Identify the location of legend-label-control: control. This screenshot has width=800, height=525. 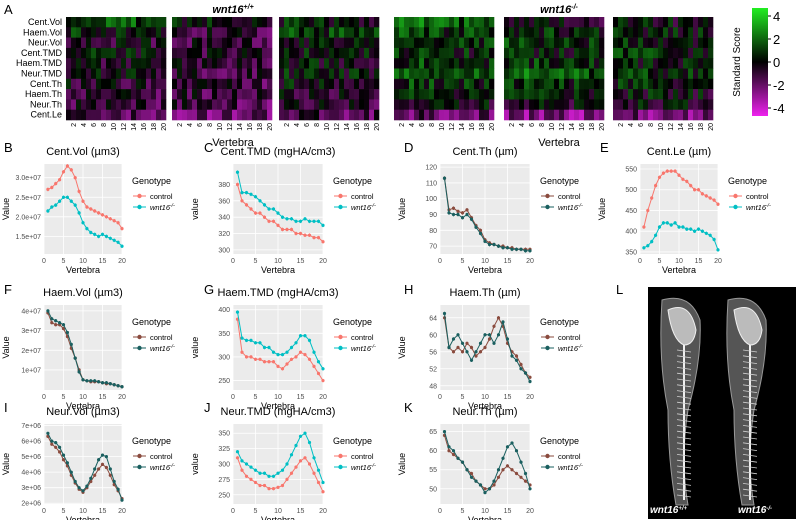
(569, 196).